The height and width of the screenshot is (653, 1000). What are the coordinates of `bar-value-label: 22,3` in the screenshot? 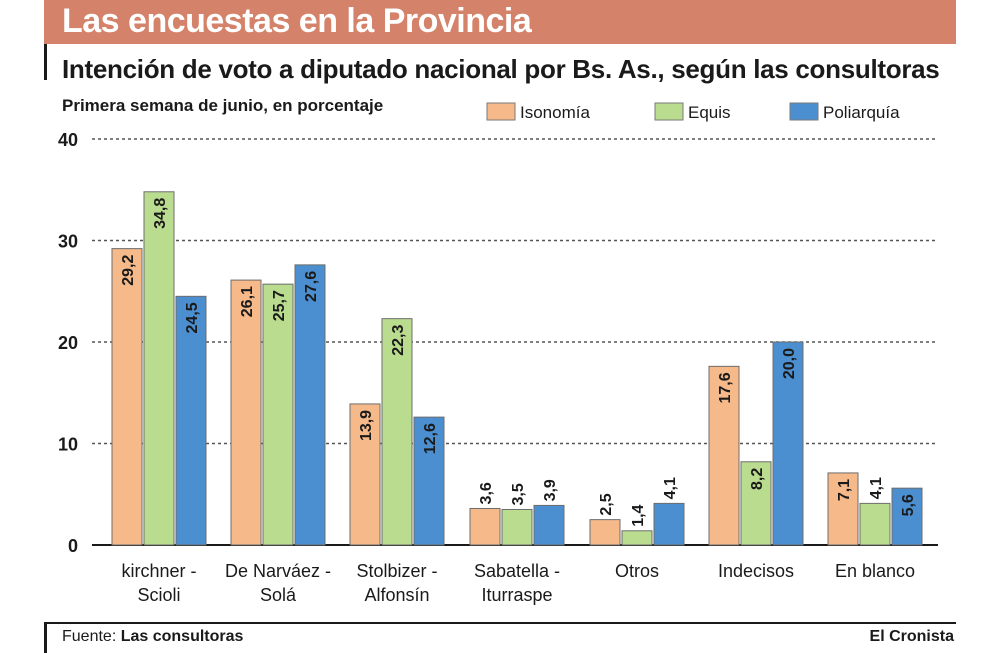 It's located at (398, 340).